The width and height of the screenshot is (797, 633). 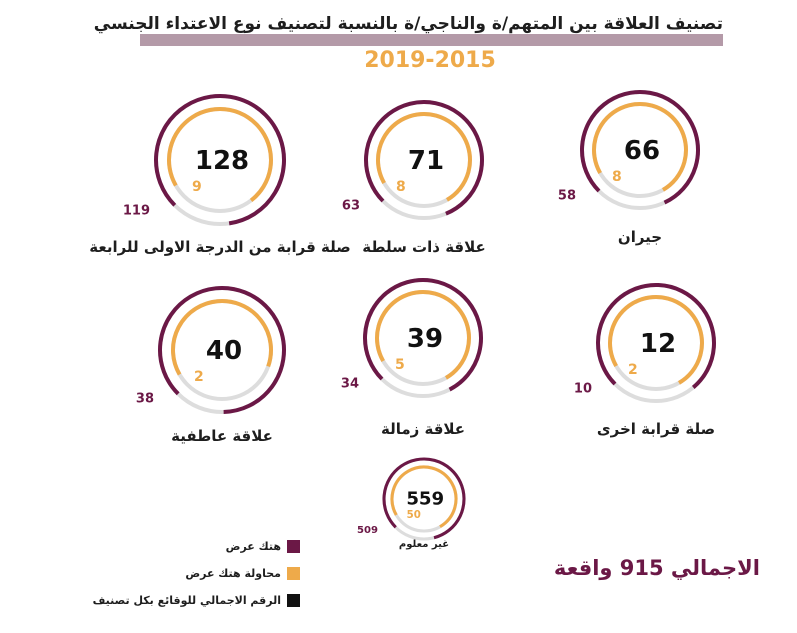 I want to click on legend-item: محاولة هتك عرض, so click(x=242, y=573).